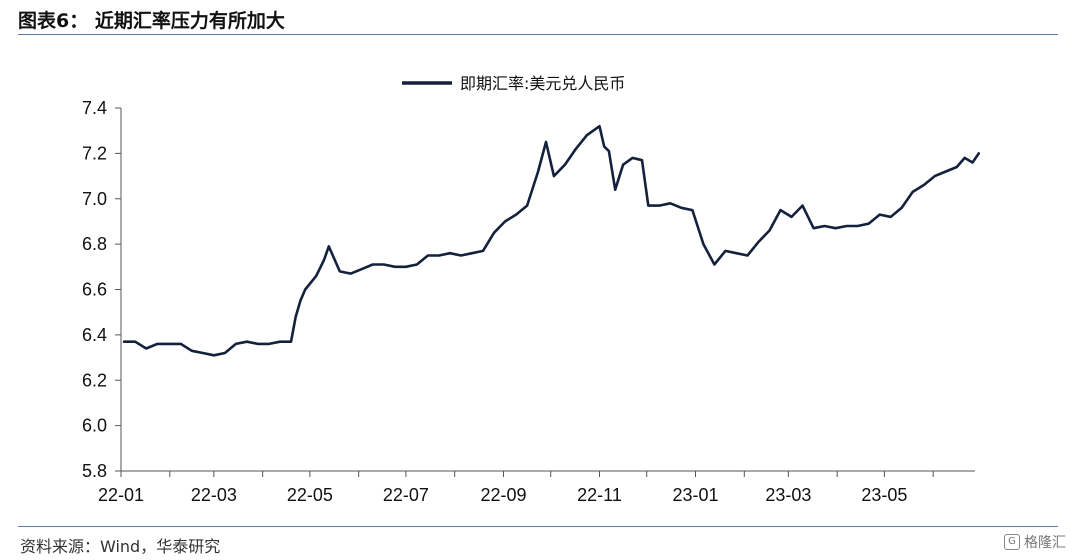 This screenshot has width=1080, height=560. I want to click on y-tick-label: 6.0, so click(94, 426).